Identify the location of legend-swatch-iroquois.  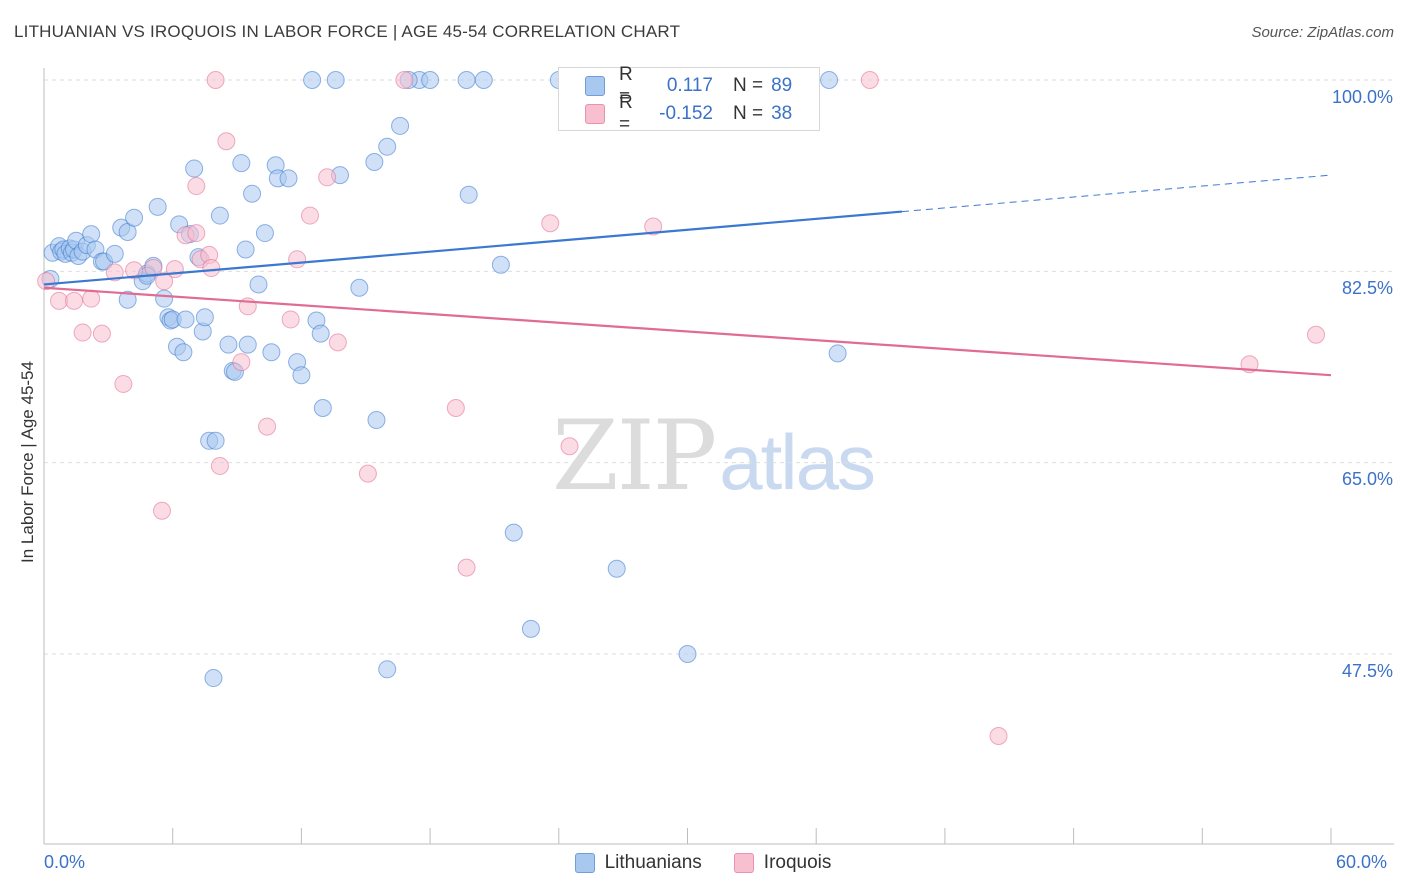
(595, 114).